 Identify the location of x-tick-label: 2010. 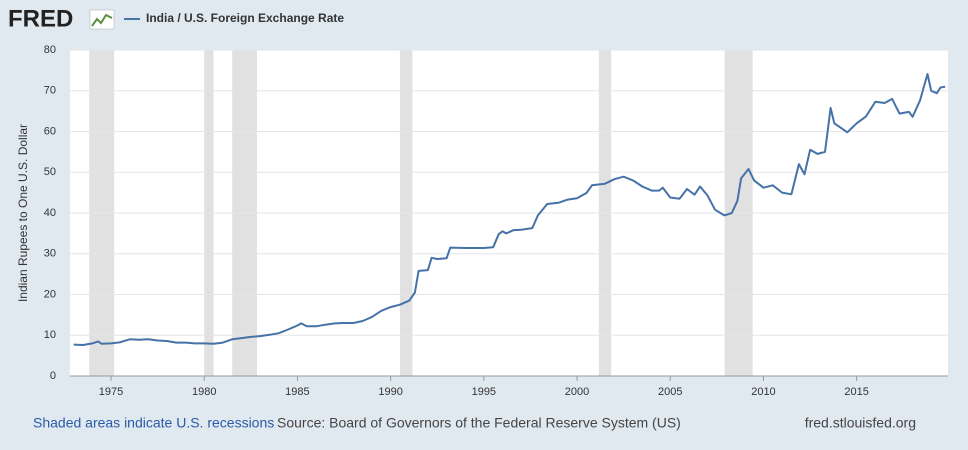
(763, 392).